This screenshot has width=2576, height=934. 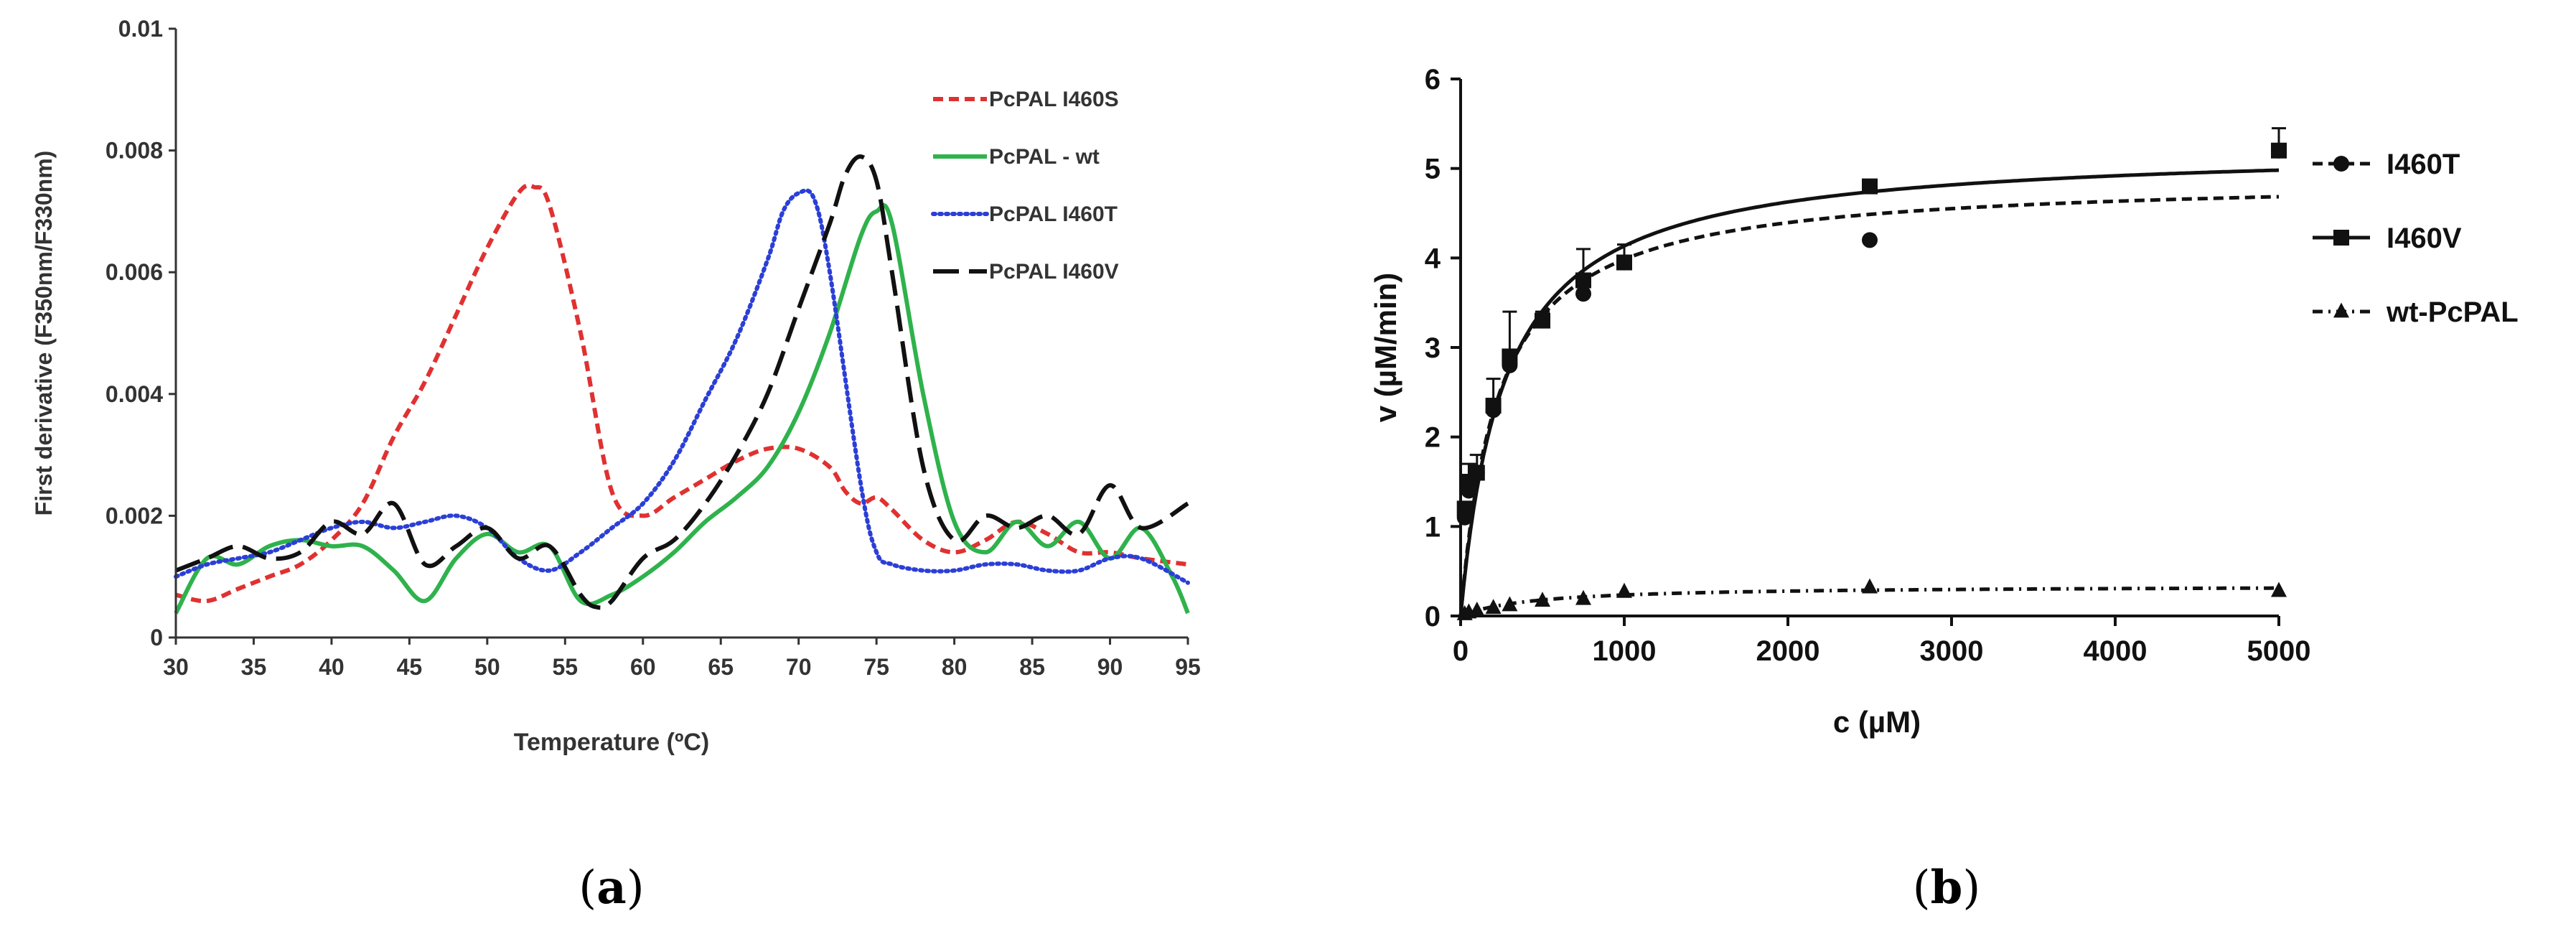 What do you see at coordinates (332, 667) in the screenshot?
I see `panel-a-x-tick-label: 40` at bounding box center [332, 667].